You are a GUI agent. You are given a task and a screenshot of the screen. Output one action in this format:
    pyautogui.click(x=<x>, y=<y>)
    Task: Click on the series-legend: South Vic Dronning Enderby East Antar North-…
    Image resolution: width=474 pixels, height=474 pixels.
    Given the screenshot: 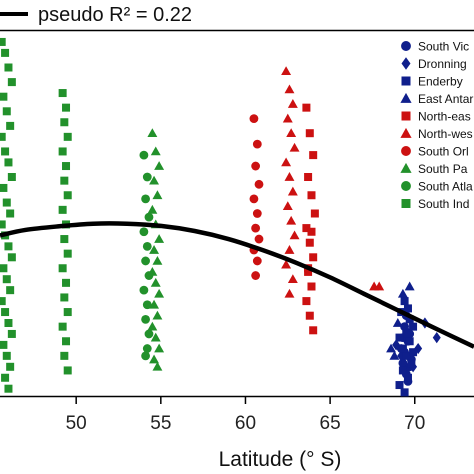 What is the action you would take?
    pyautogui.click(x=436, y=125)
    